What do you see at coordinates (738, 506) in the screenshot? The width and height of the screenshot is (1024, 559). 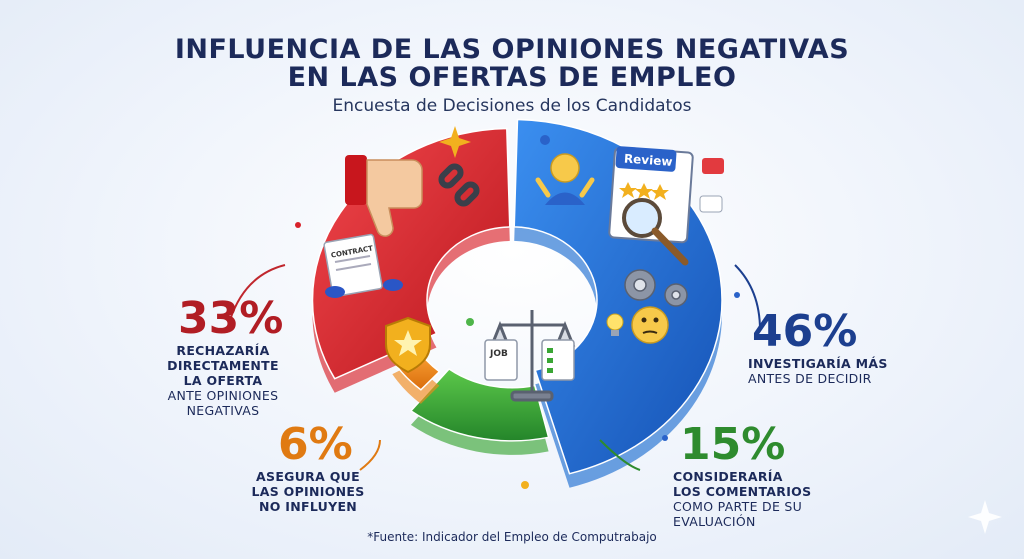 I see `label-green-line3: COMO PARTE DE SU` at bounding box center [738, 506].